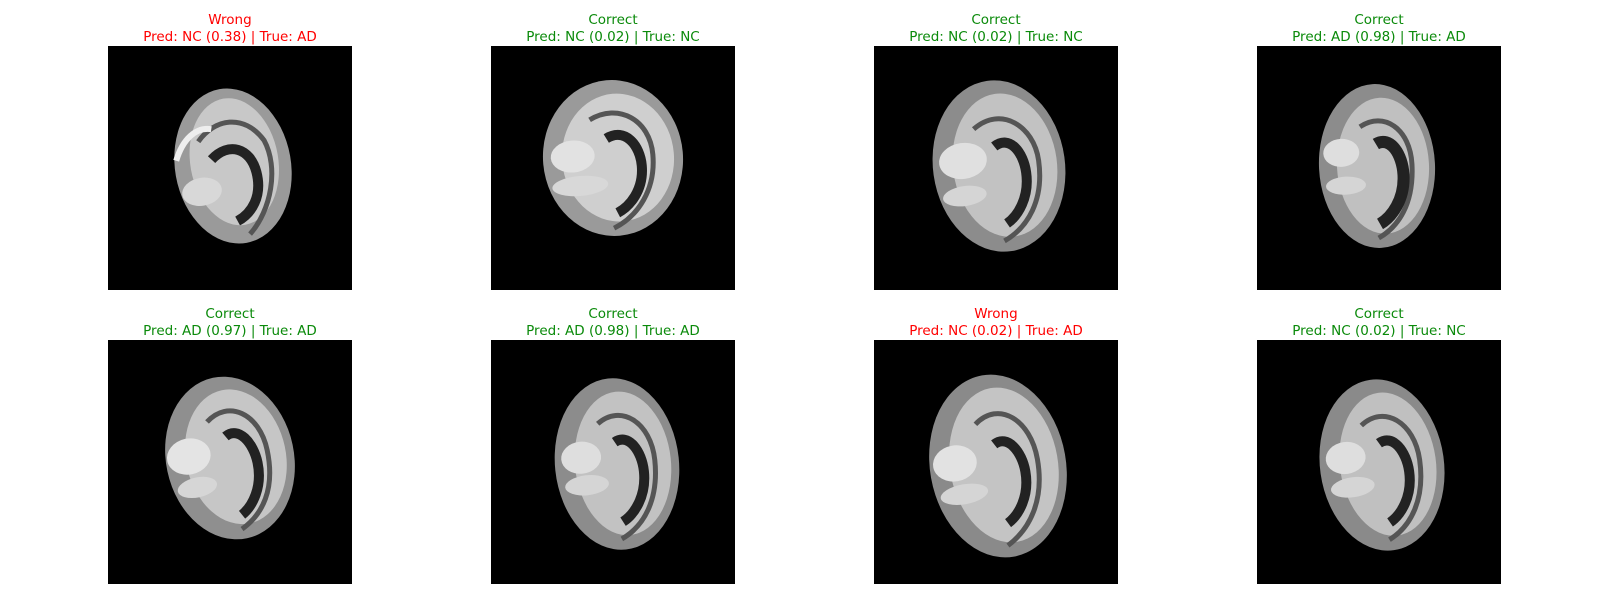 This screenshot has width=1600, height=600. I want to click on panel-2: Correct Pred: NC (0.02) | True: NC, so click(613, 151).